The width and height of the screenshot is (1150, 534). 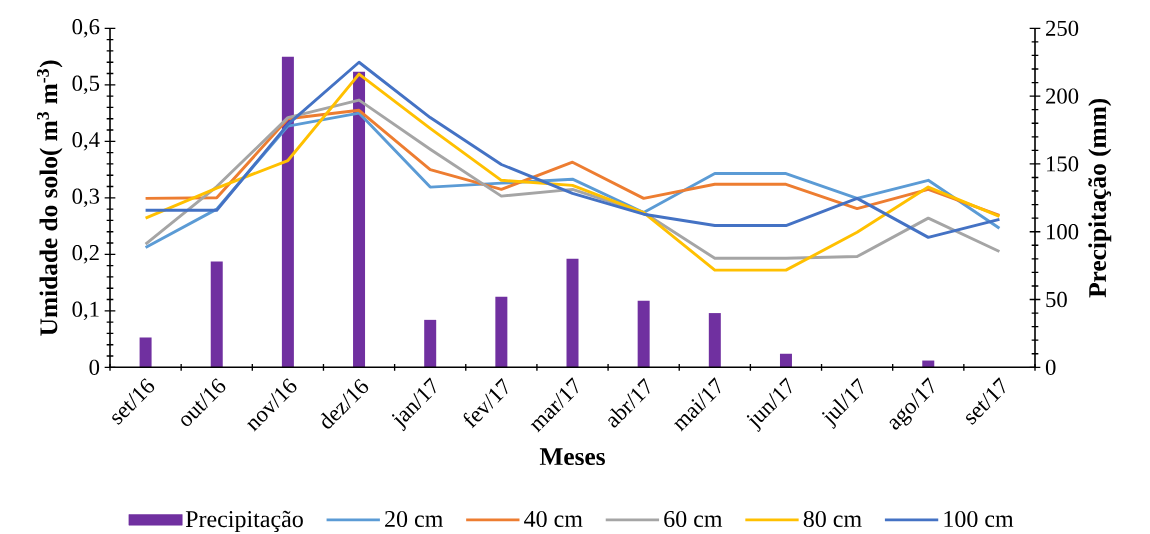 I want to click on y2-tick-label: 0, so click(x=1050, y=367).